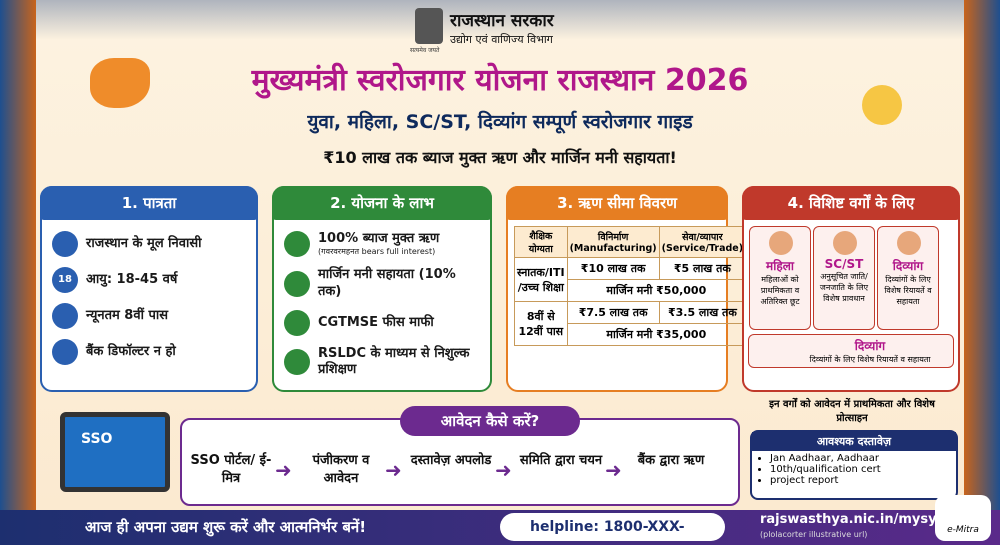 The image size is (1000, 545). What do you see at coordinates (429, 26) in the screenshot?
I see `emblem` at bounding box center [429, 26].